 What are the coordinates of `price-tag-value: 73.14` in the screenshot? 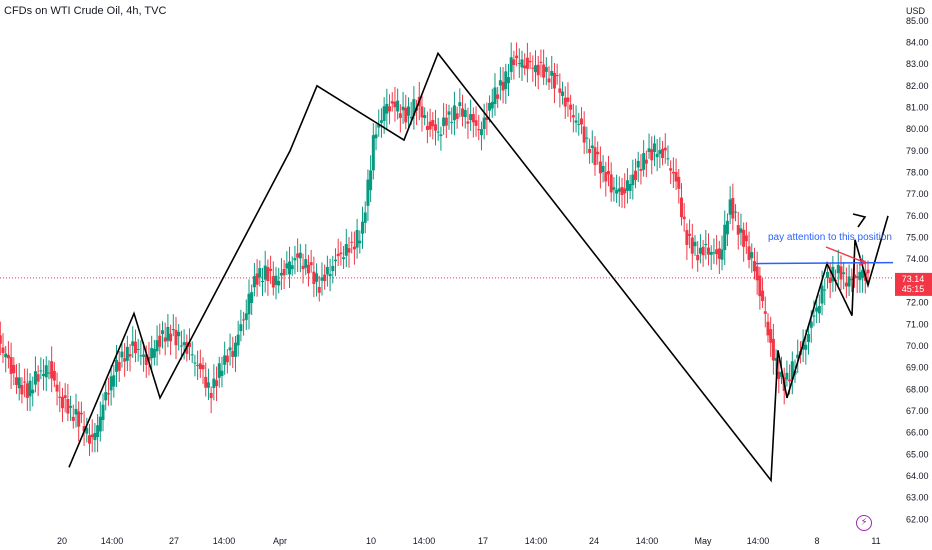 It's located at (913, 279).